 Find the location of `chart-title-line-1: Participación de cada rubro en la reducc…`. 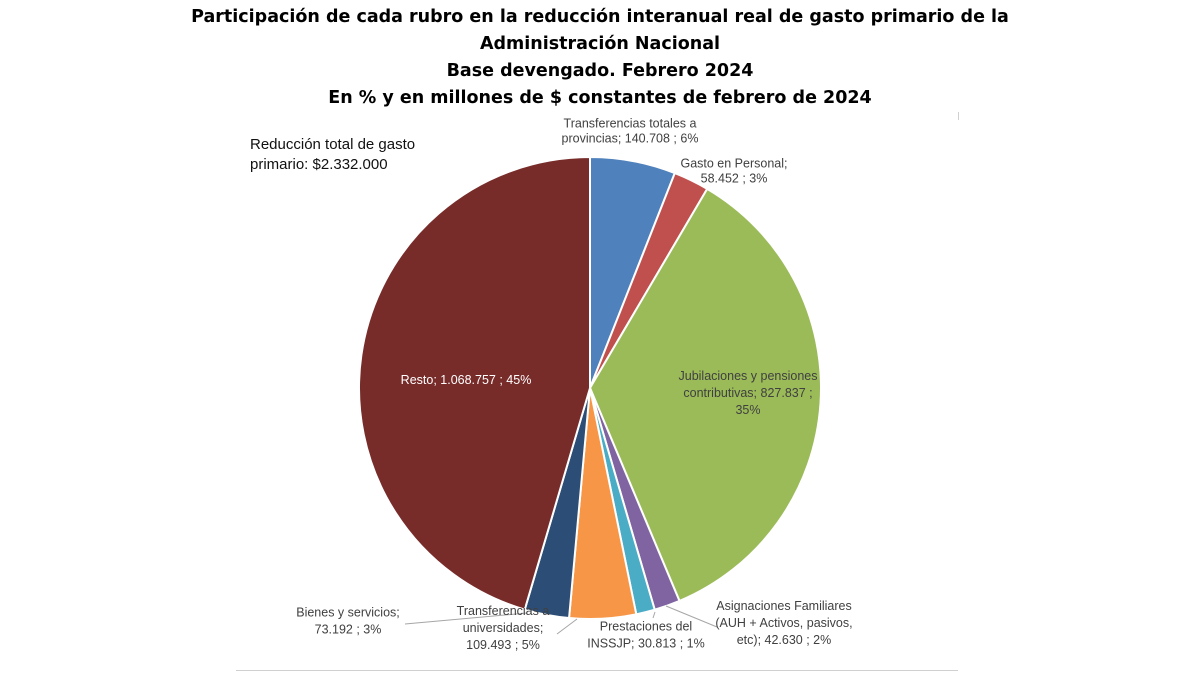

chart-title-line-1: Participación de cada rubro en la reducc… is located at coordinates (600, 17).